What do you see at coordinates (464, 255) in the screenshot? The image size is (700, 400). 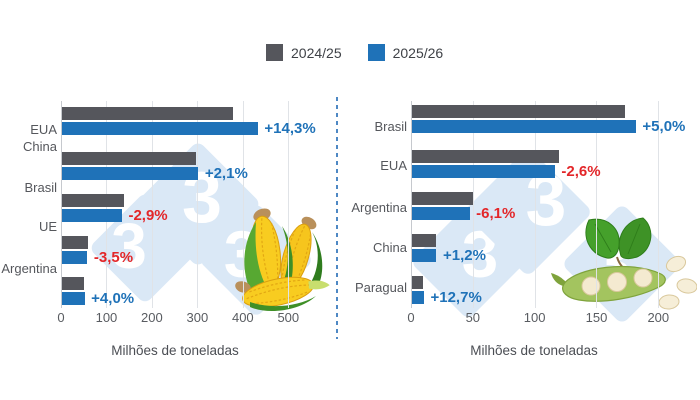 I see `change-label-China: +1,2%` at bounding box center [464, 255].